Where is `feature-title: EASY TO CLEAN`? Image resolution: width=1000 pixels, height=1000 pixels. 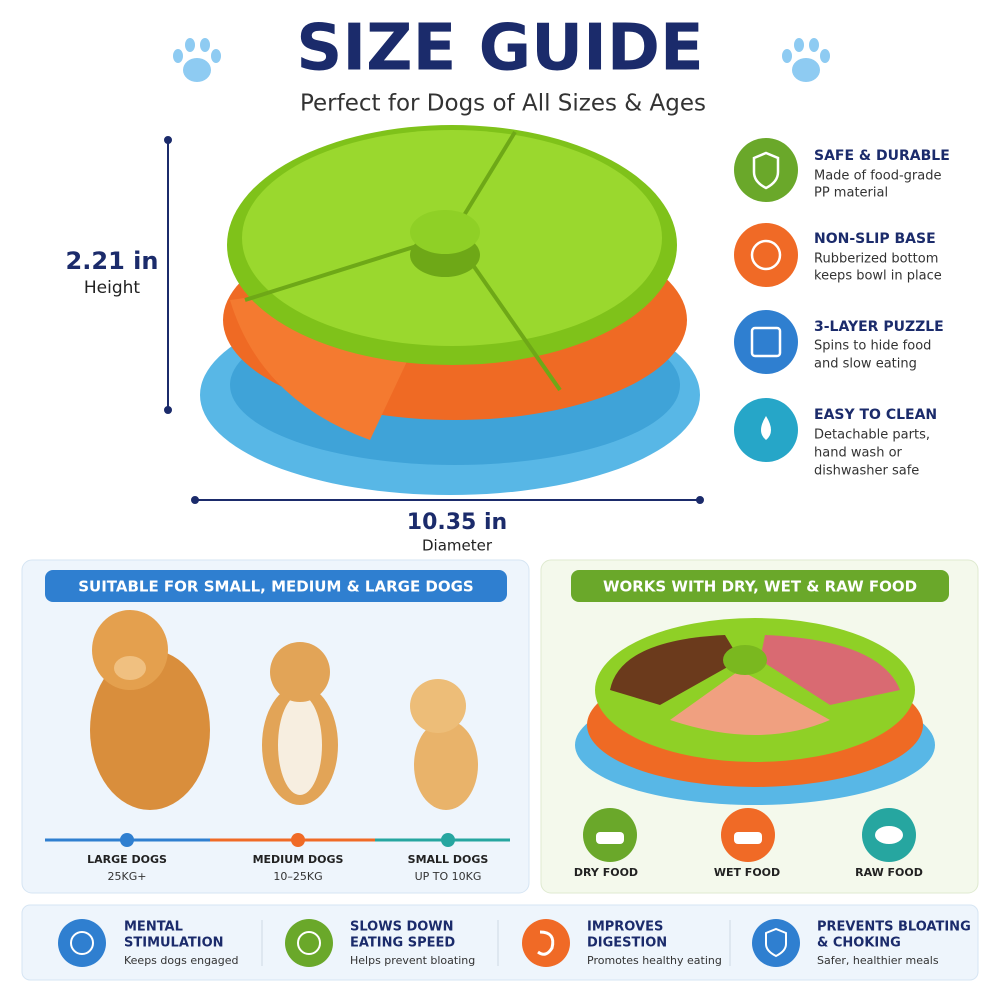
feature-title: EASY TO CLEAN is located at coordinates (875, 415).